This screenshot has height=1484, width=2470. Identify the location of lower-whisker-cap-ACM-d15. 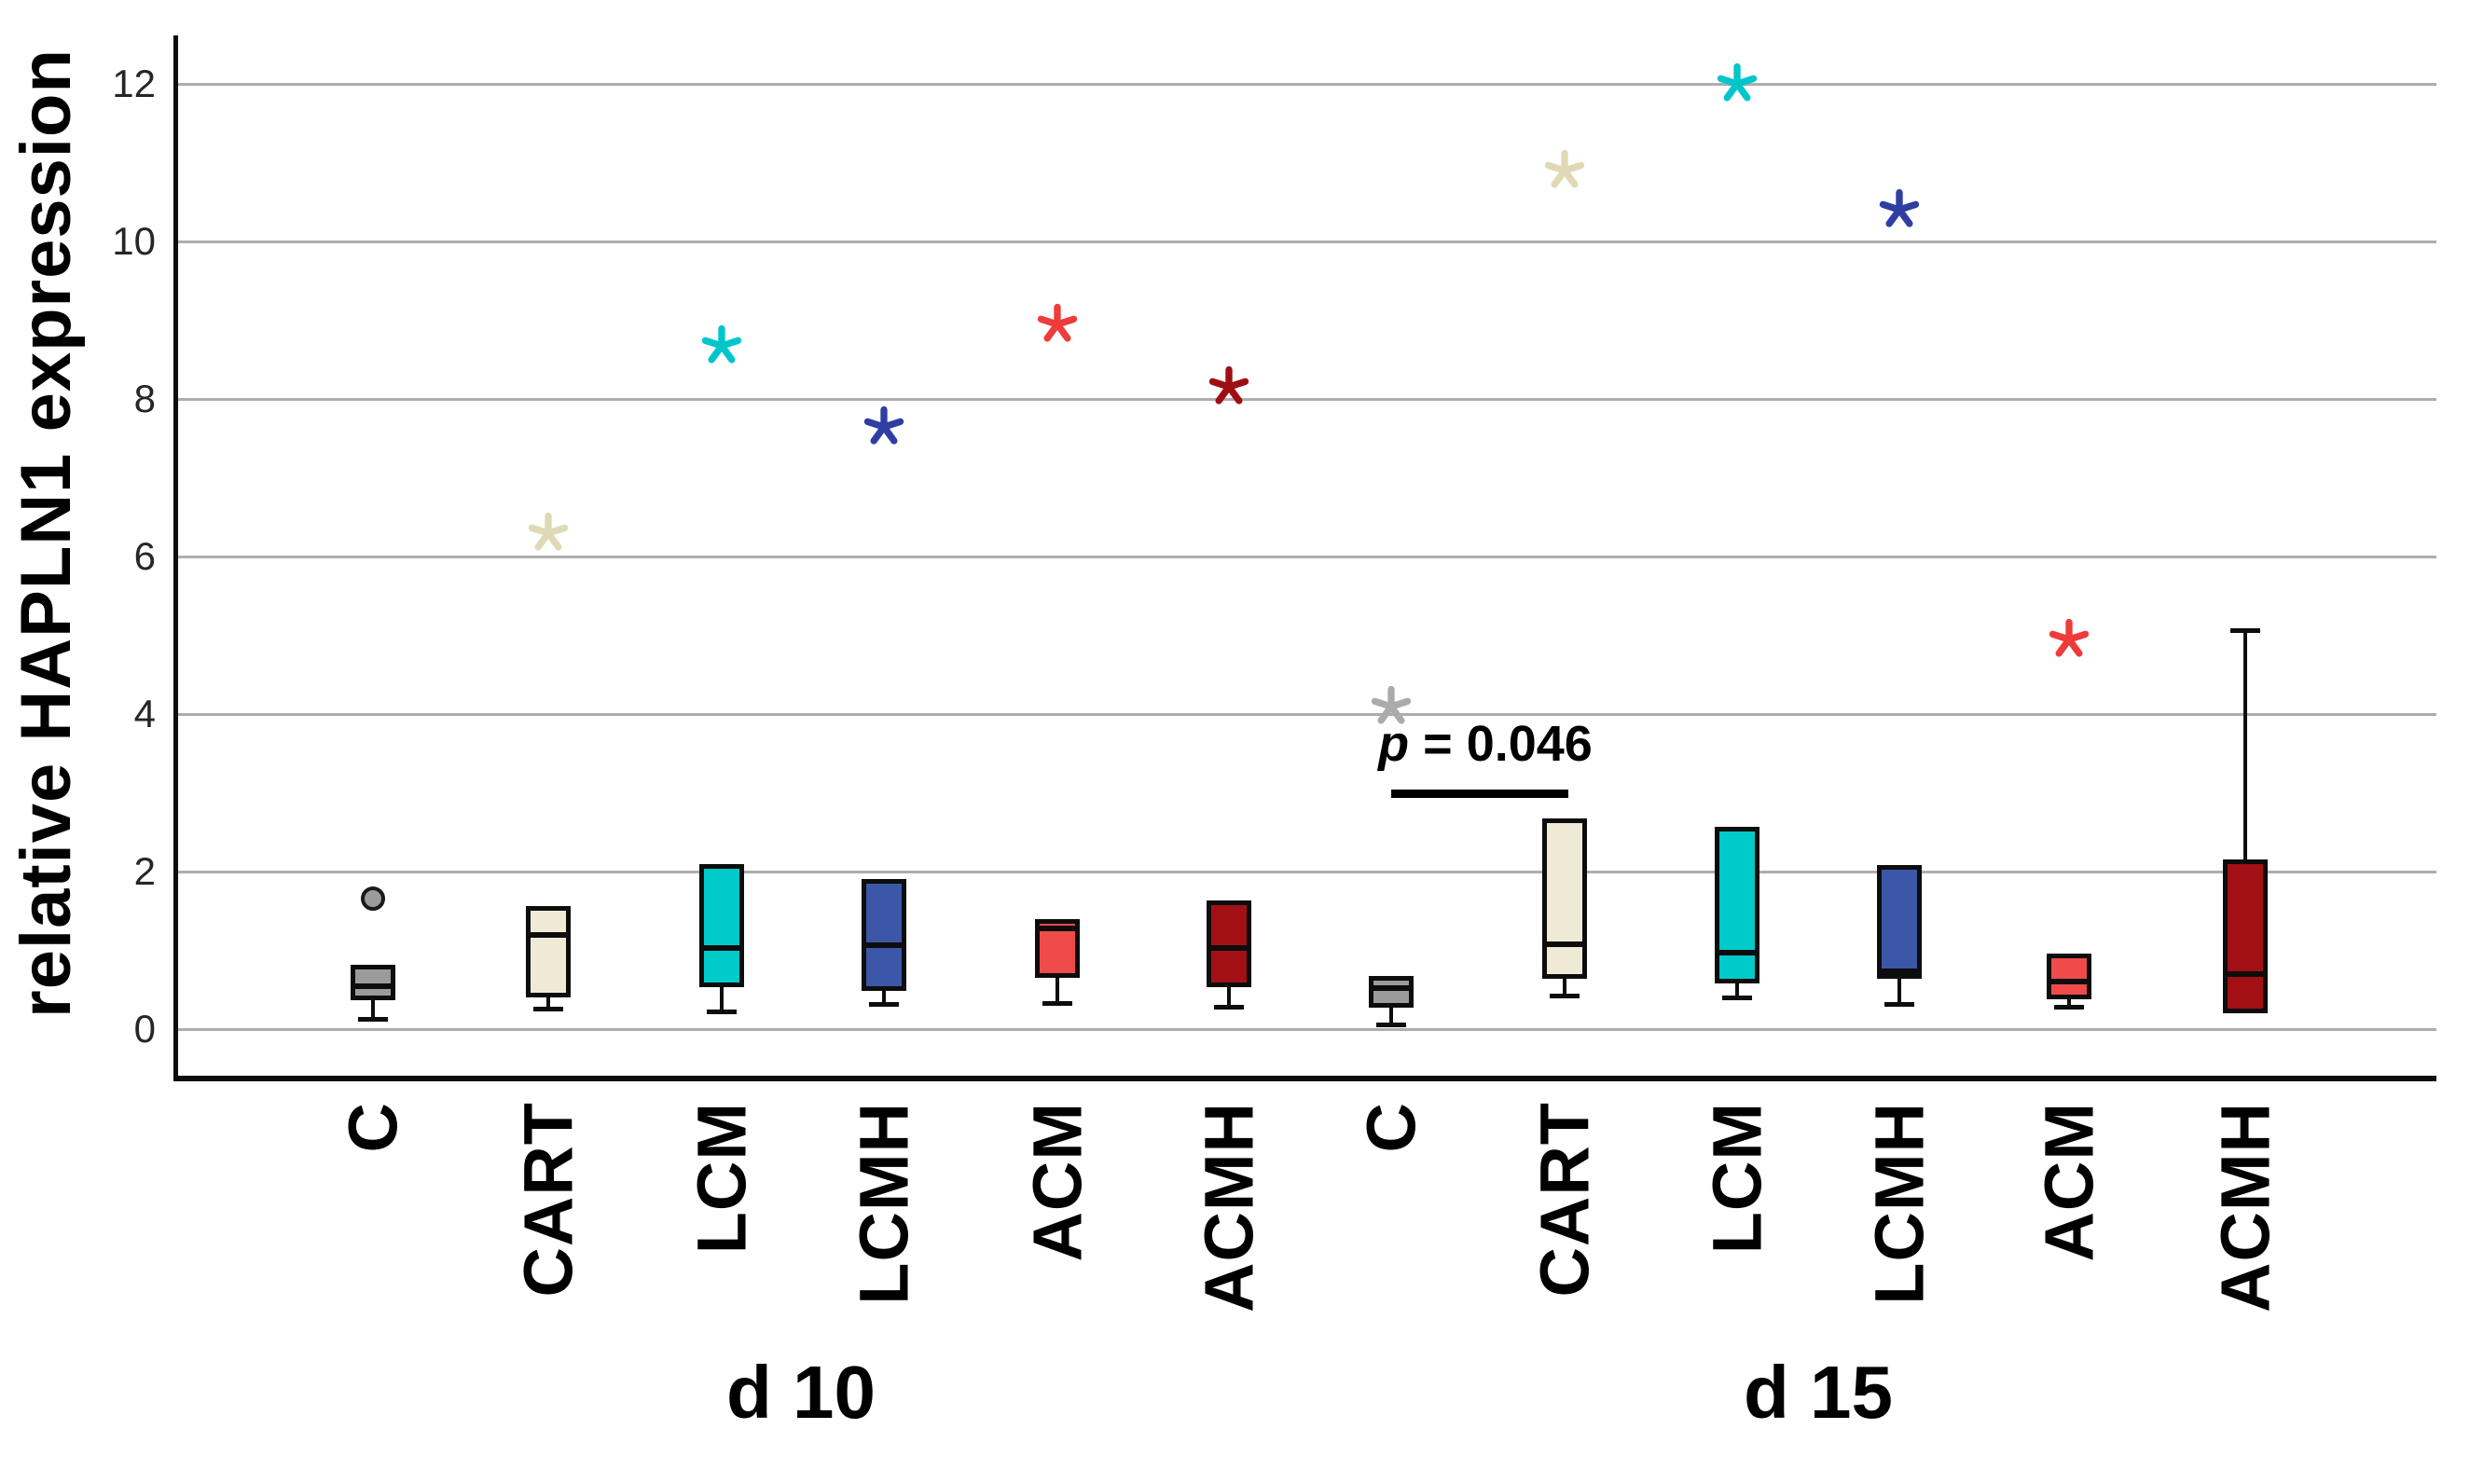
(2069, 1007).